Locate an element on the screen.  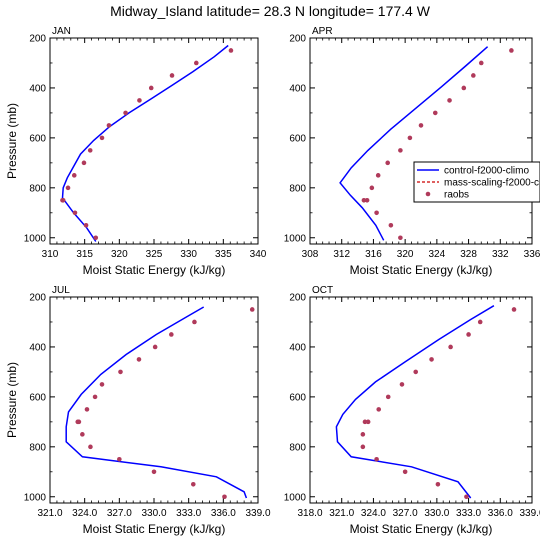
apr-y-tick-label: 600 is located at coordinates (297, 138).